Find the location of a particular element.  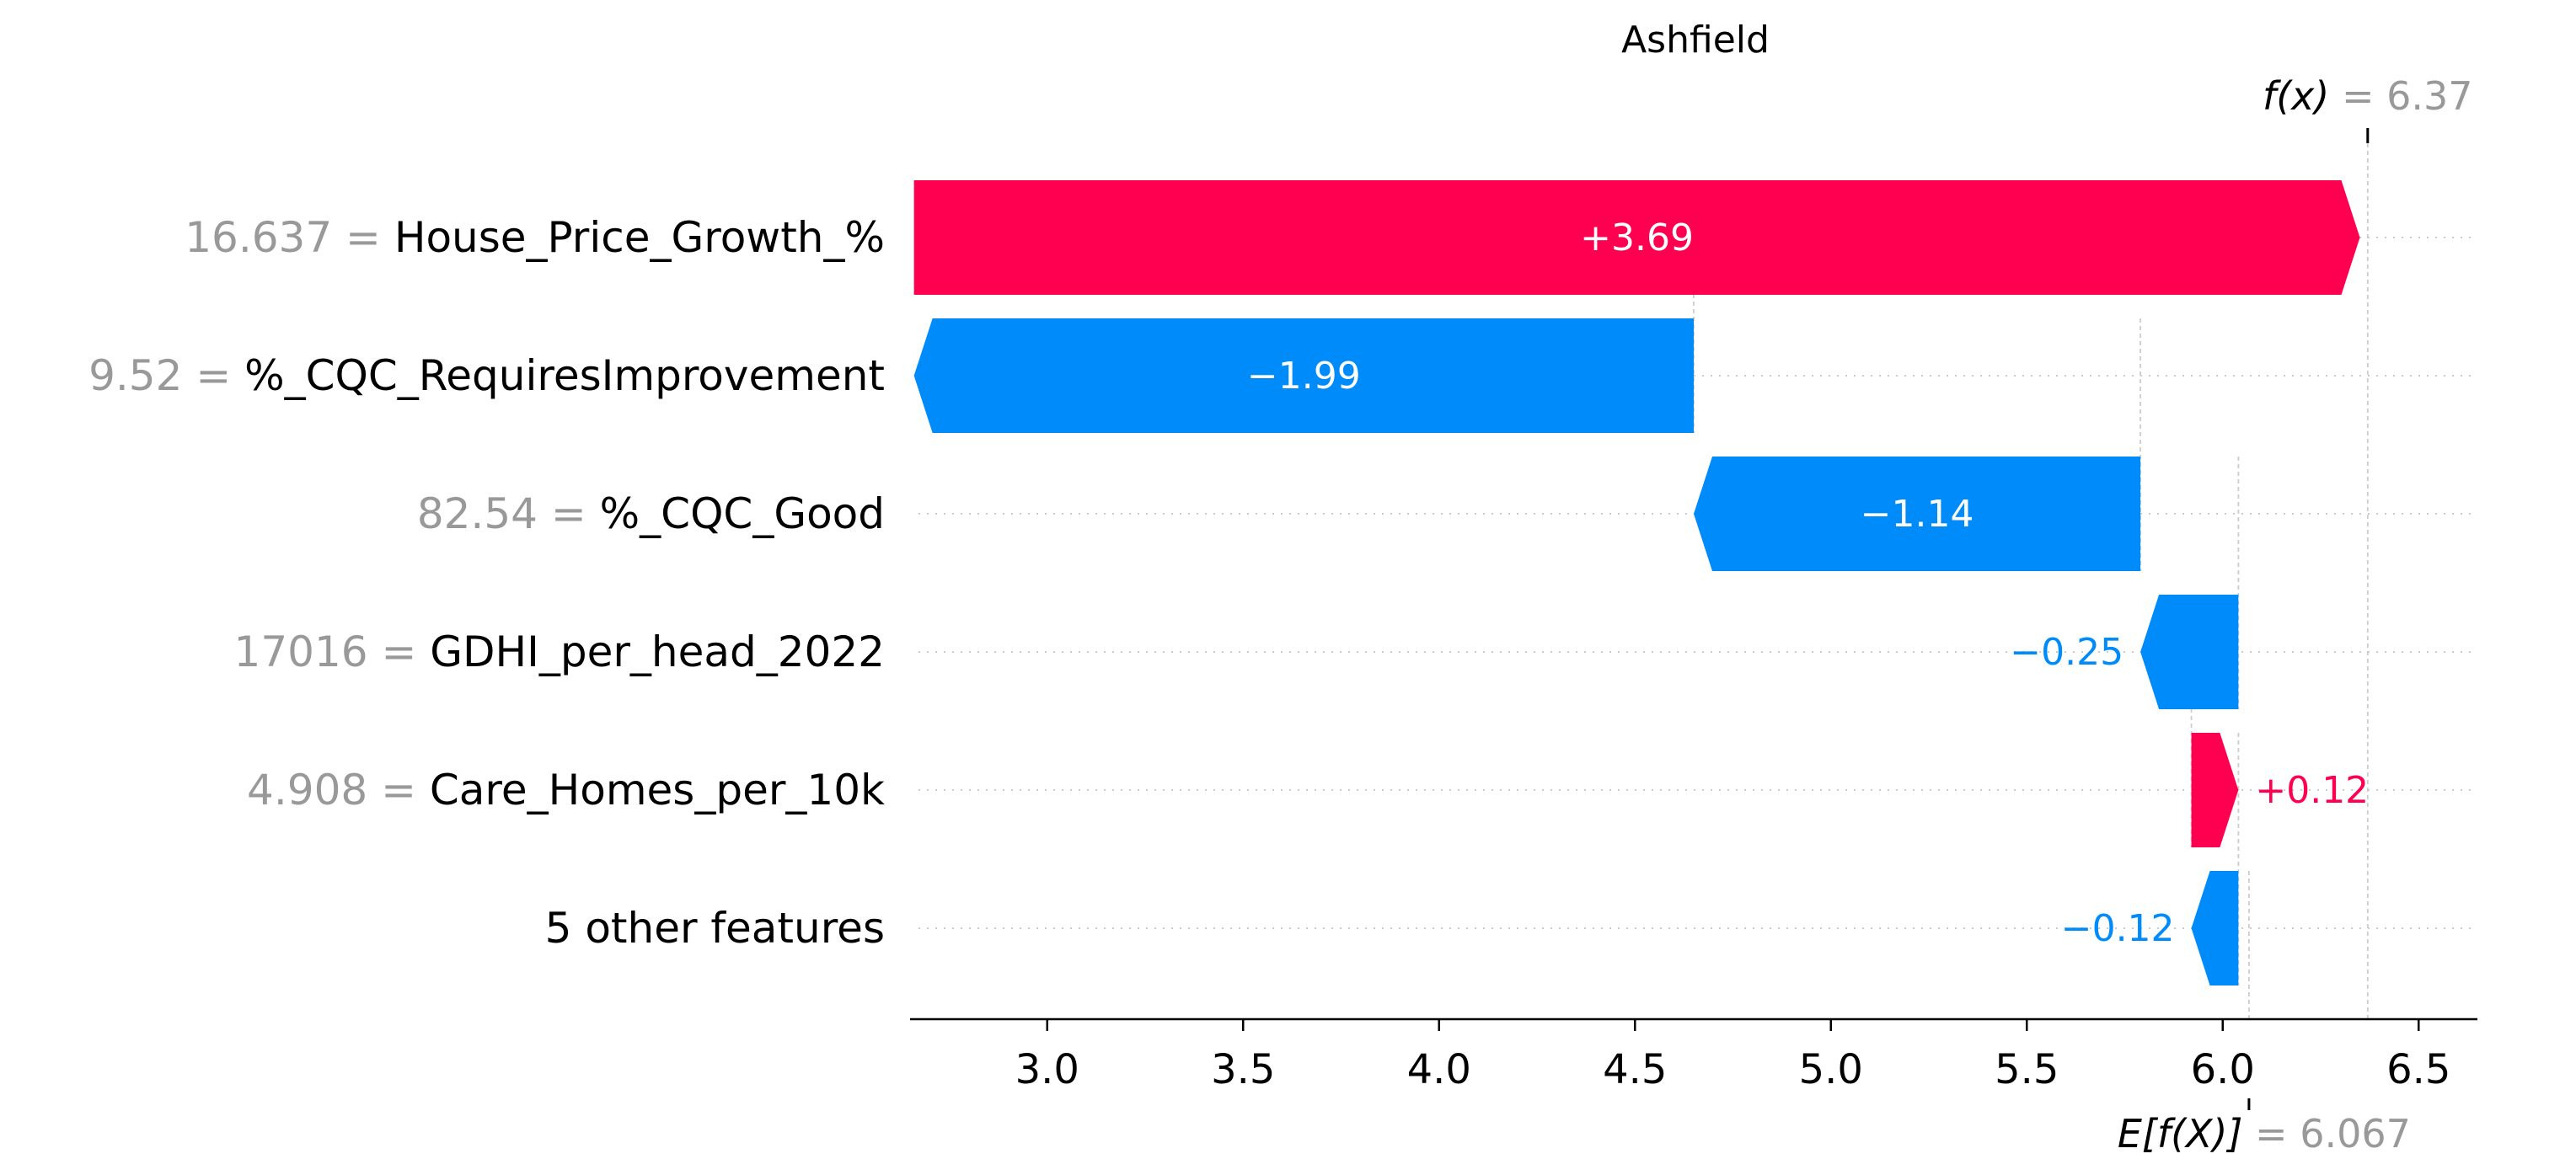

fx-value: 6.37 is located at coordinates (2429, 96).